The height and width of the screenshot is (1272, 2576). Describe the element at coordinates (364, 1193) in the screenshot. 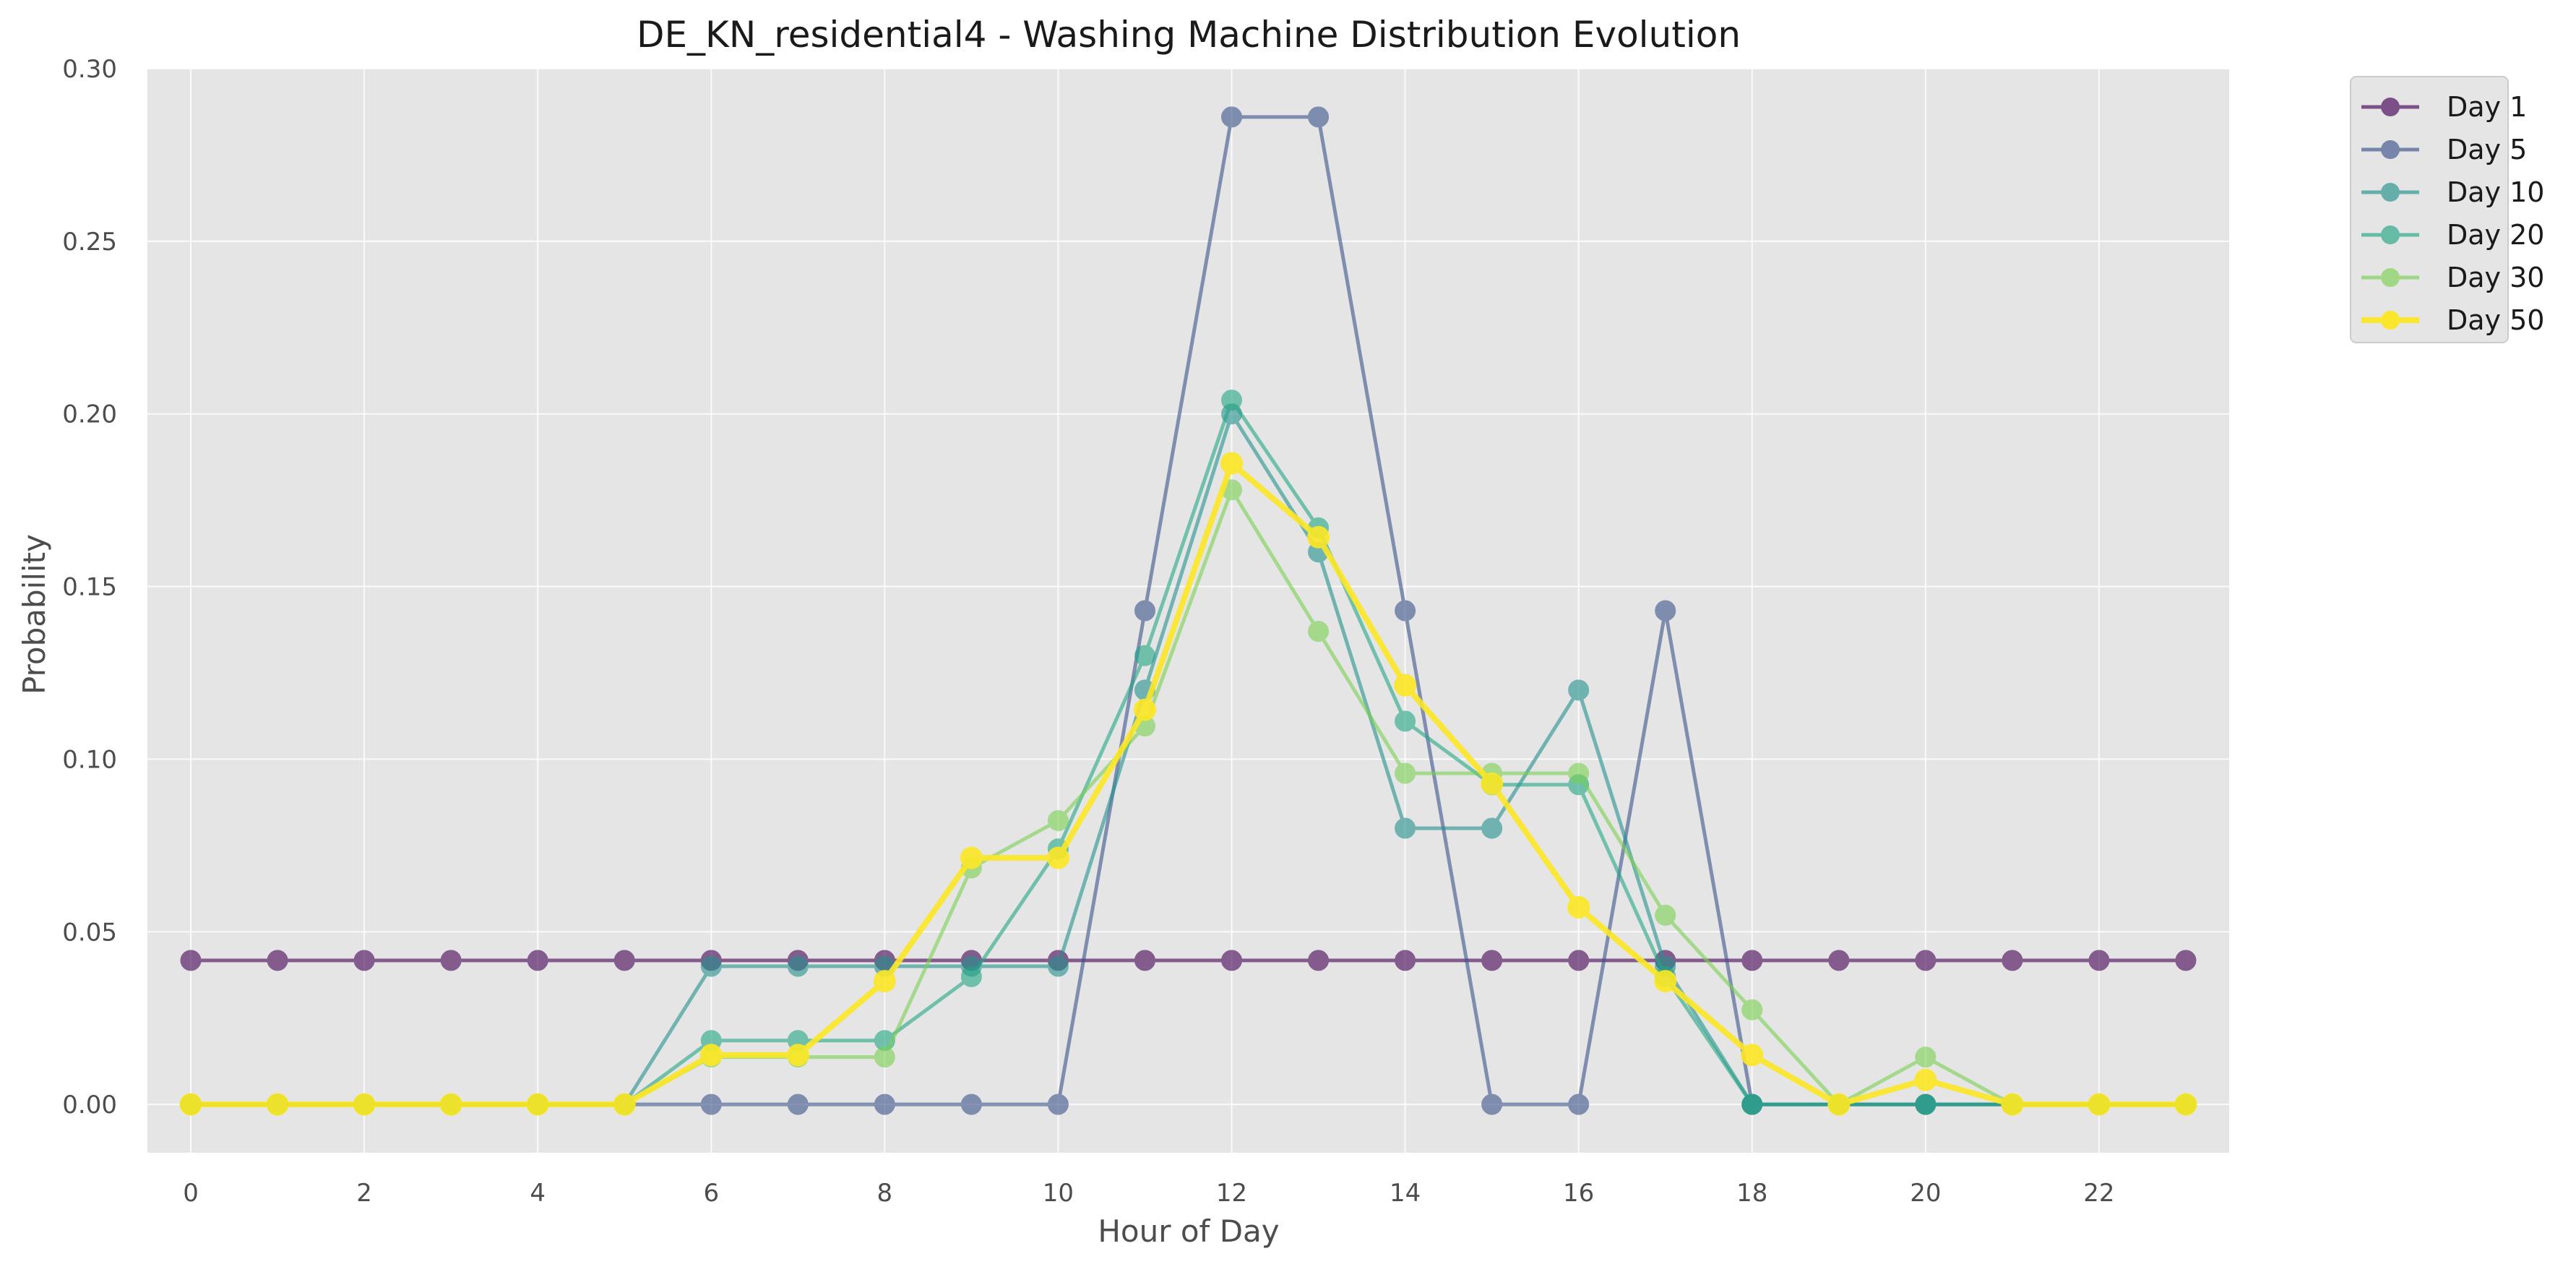

I see `x-tick-label: 2` at that location.